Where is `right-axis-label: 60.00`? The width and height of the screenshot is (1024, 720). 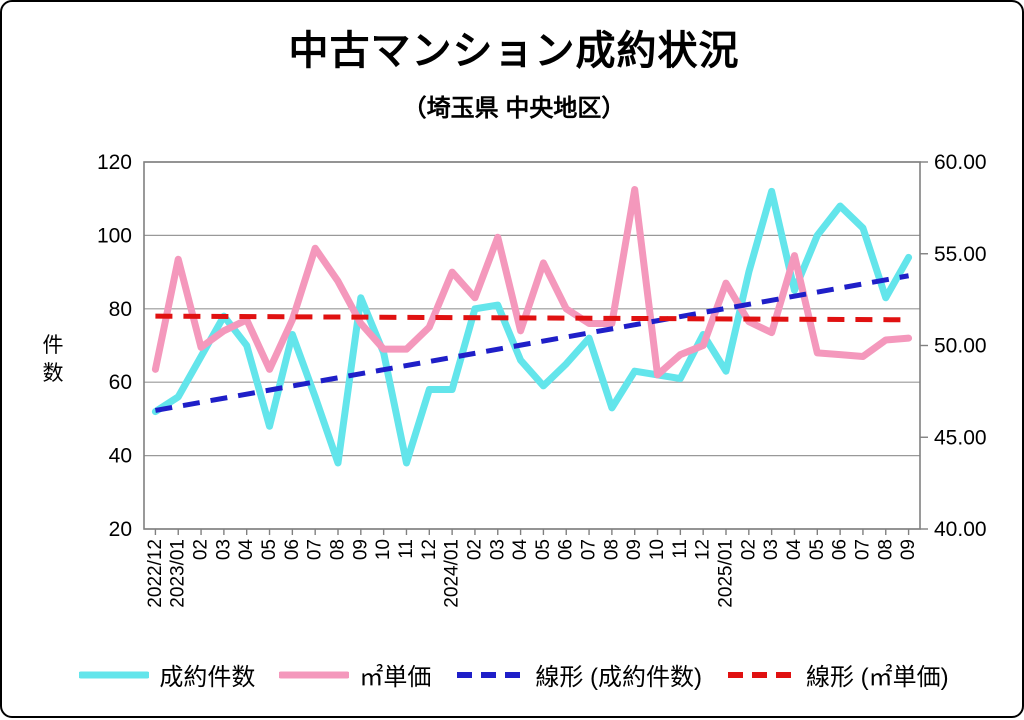 right-axis-label: 60.00 is located at coordinates (960, 162).